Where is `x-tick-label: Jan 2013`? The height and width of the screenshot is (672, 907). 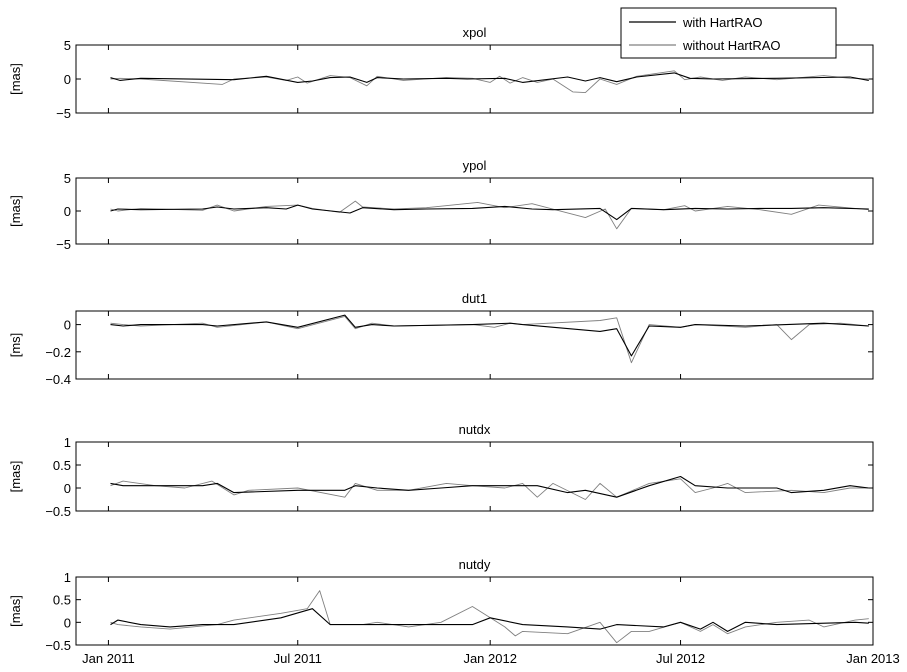
x-tick-label: Jan 2013 is located at coordinates (873, 658).